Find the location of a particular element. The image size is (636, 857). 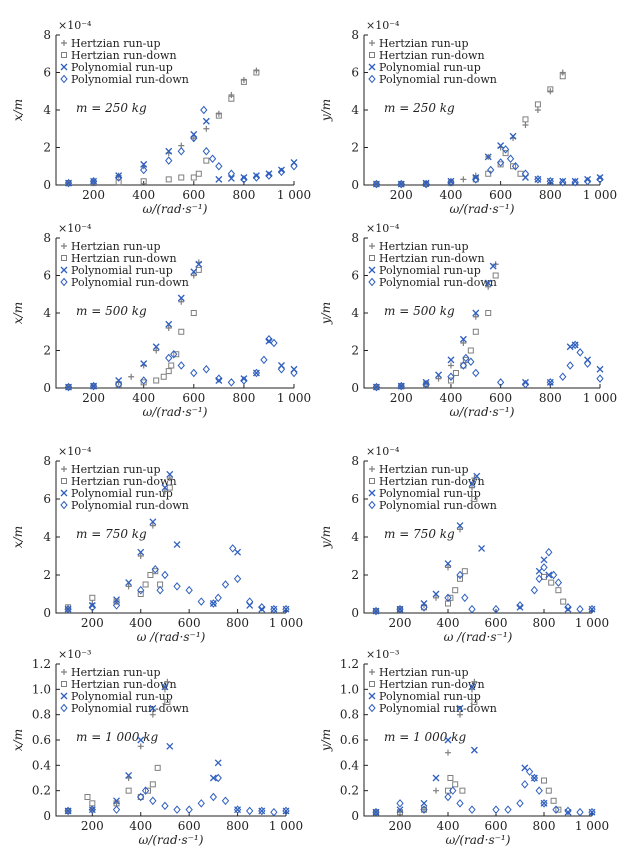

y-tick-label: 0.4 is located at coordinates (349, 765).